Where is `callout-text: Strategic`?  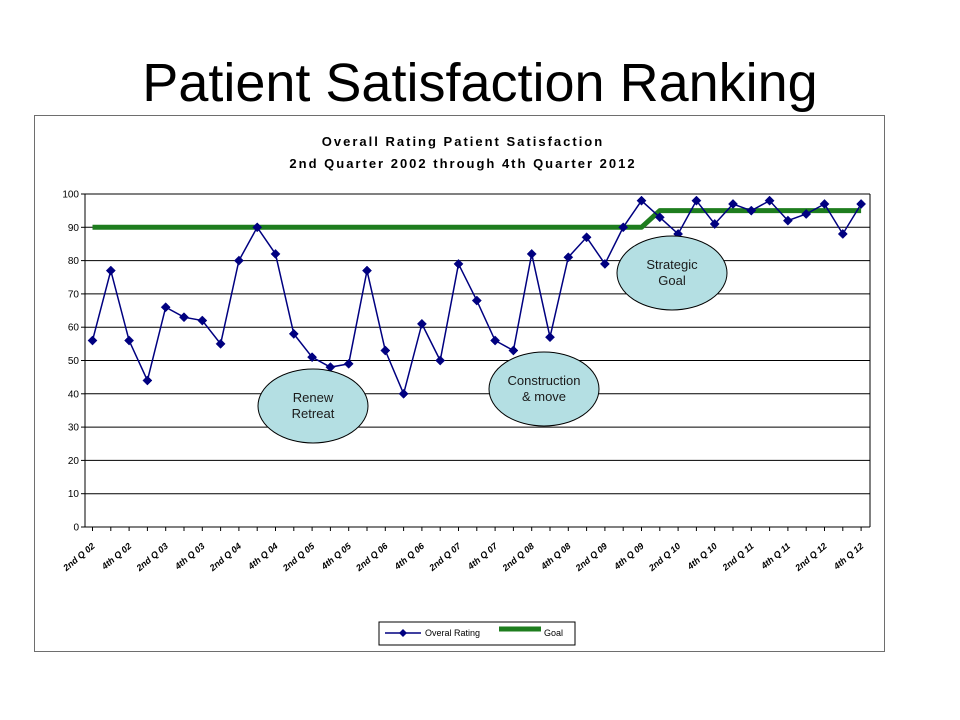 callout-text: Strategic is located at coordinates (672, 264).